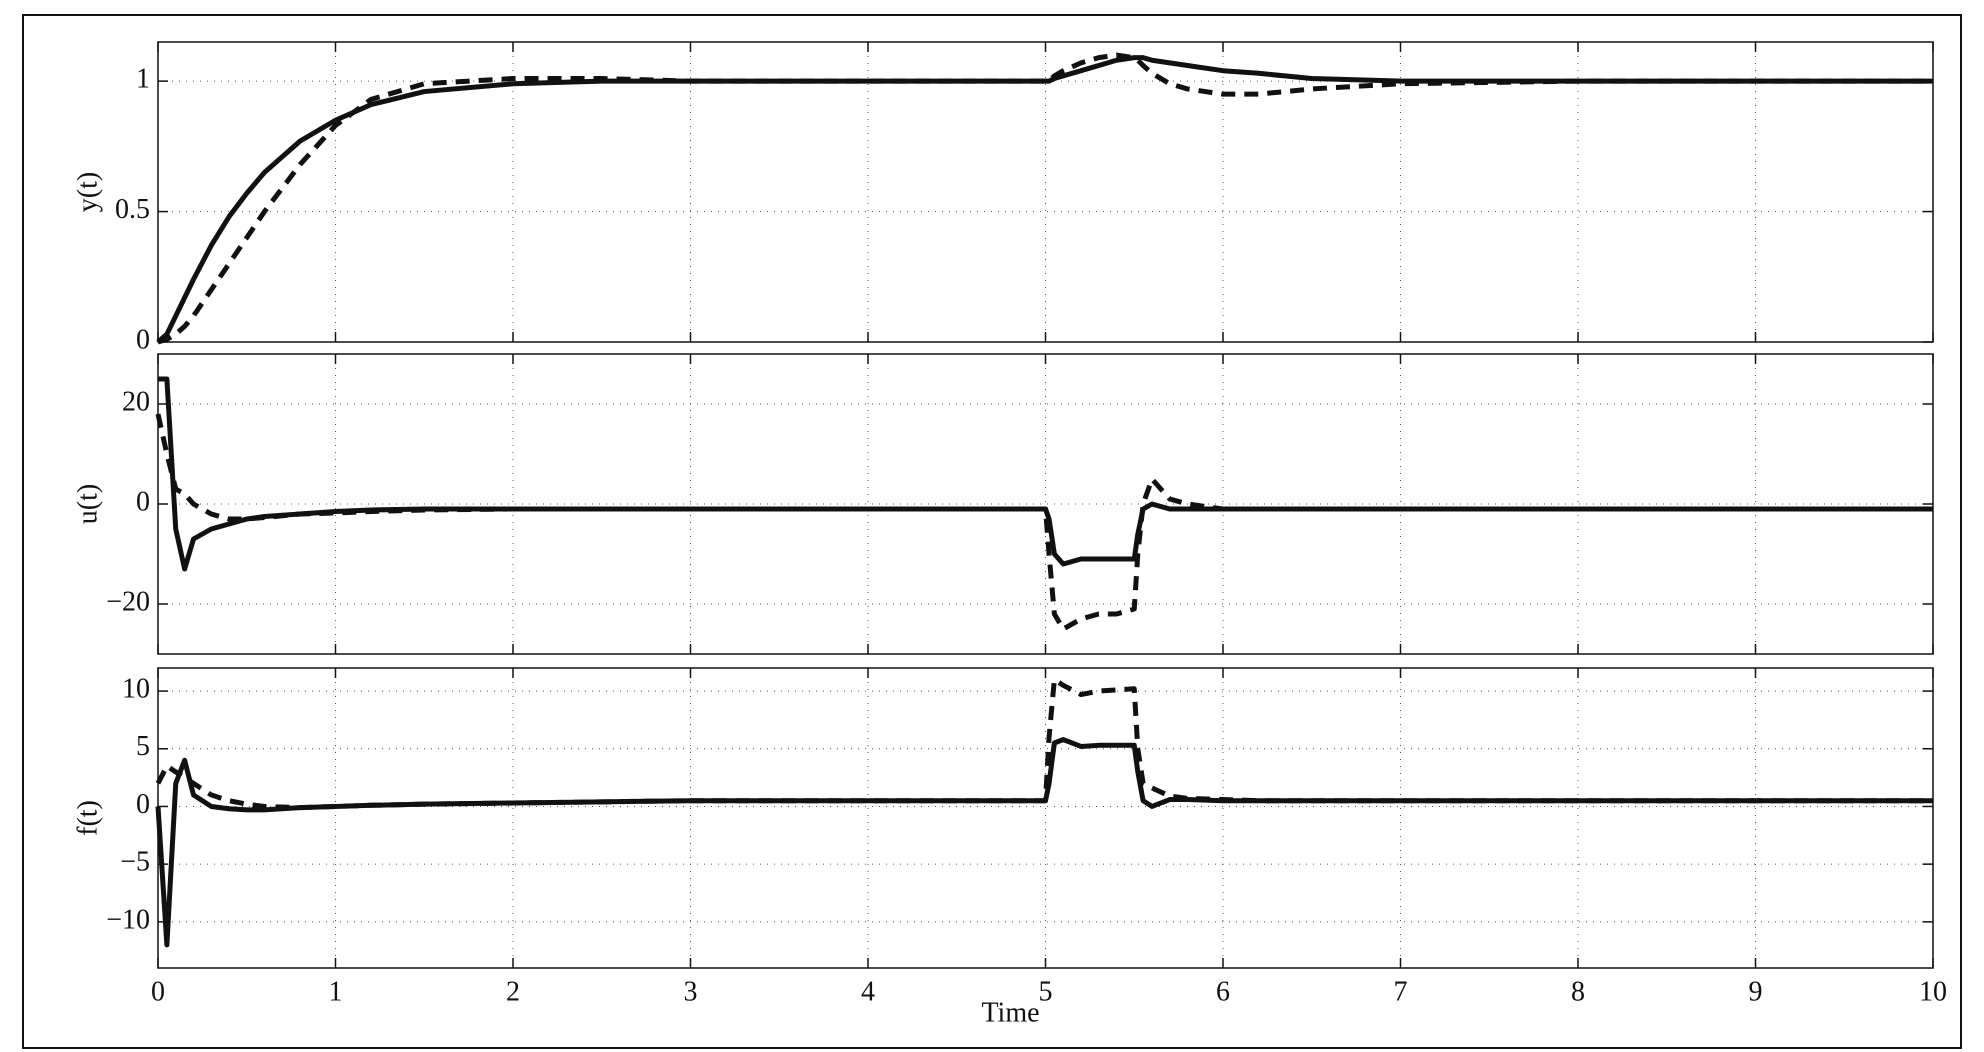  Describe the element at coordinates (1010, 1012) in the screenshot. I see `x-axis-label: Time` at that location.